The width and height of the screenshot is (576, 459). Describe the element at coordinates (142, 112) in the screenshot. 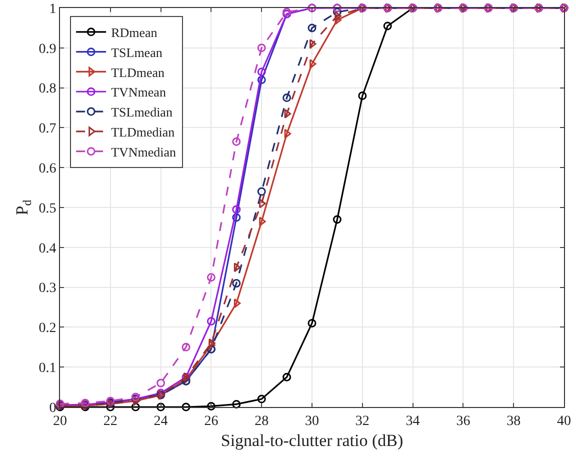

I see `legend-label: TSLmedian` at that location.